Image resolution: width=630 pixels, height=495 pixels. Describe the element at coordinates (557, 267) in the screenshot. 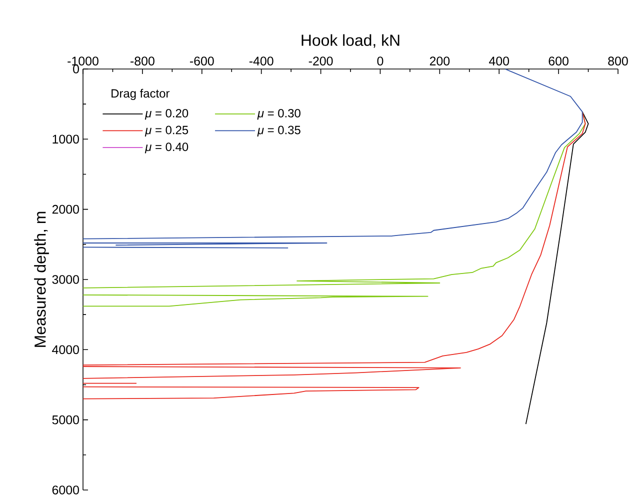

I see `line-series` at that location.